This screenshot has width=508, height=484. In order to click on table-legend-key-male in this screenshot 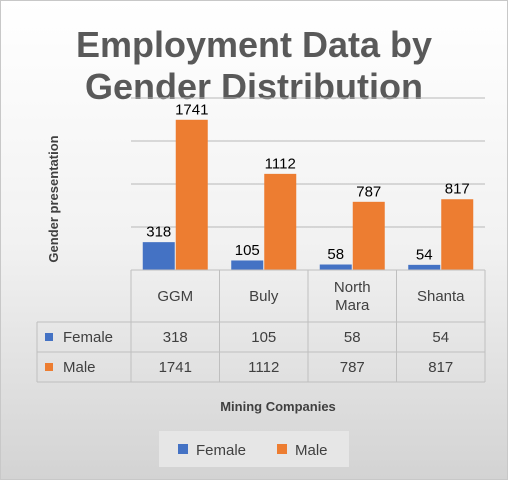, I will do `click(49, 367)`.